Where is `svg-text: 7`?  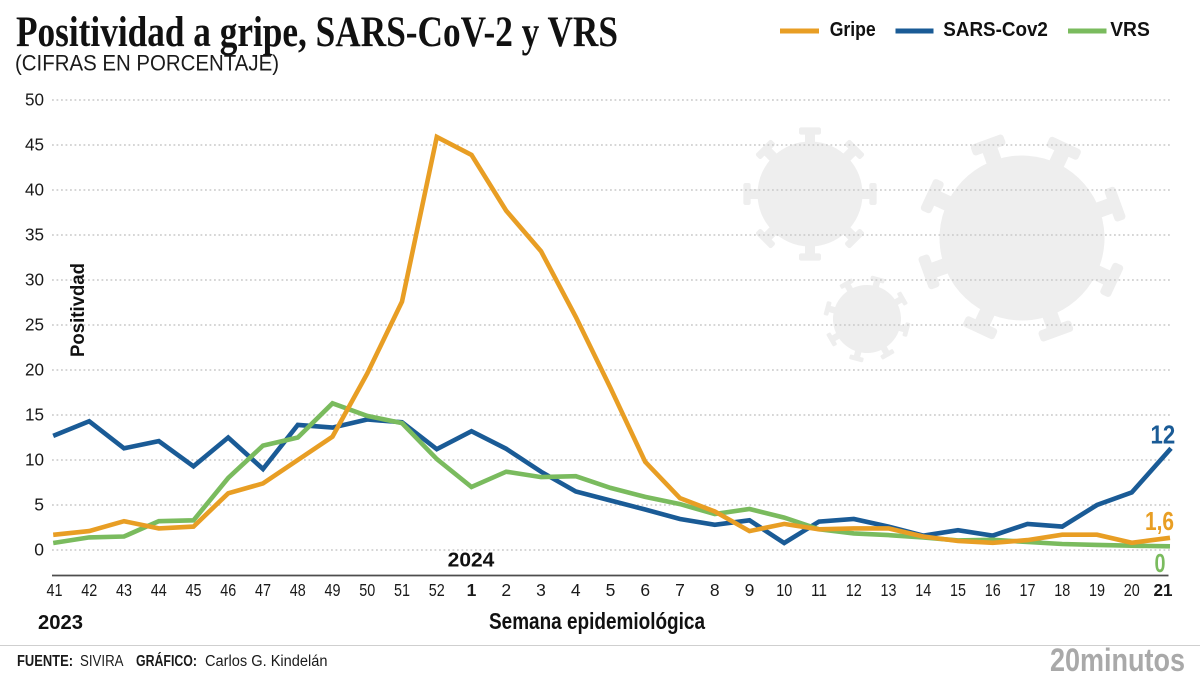
svg-text: 7 is located at coordinates (680, 590).